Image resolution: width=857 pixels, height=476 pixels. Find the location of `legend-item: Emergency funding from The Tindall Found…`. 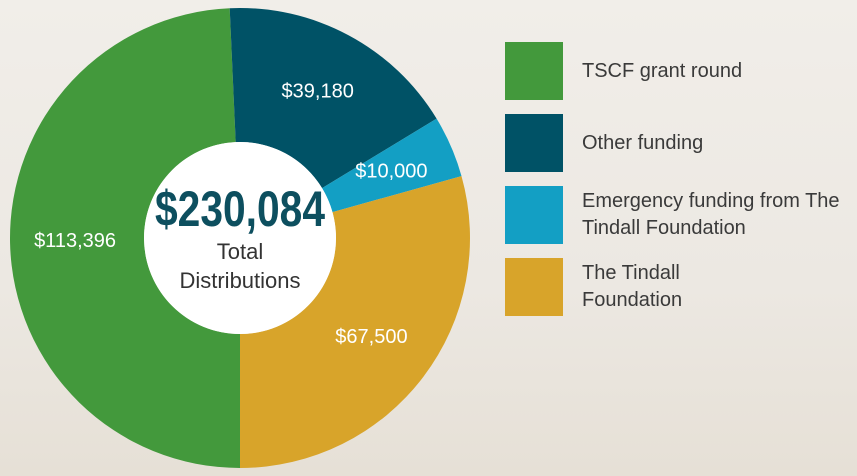

legend-item: Emergency funding from The Tindall Found… is located at coordinates (676, 215).